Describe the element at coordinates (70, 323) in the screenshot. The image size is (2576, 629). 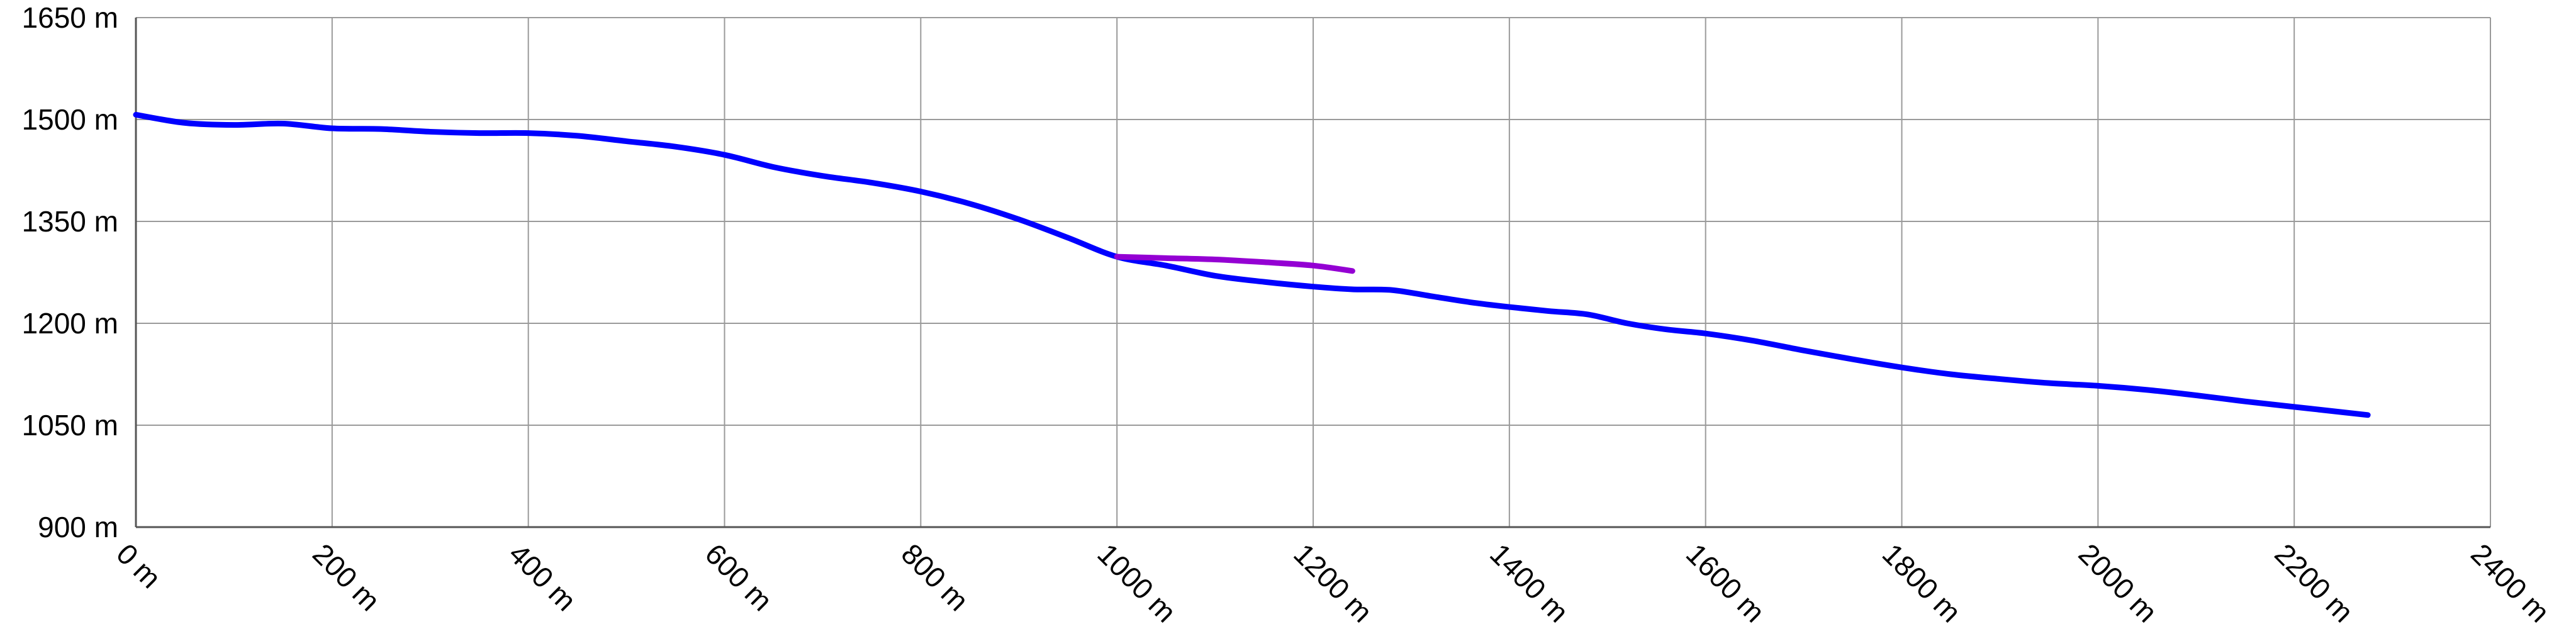
I see `y-tick-label: 1200 m` at that location.